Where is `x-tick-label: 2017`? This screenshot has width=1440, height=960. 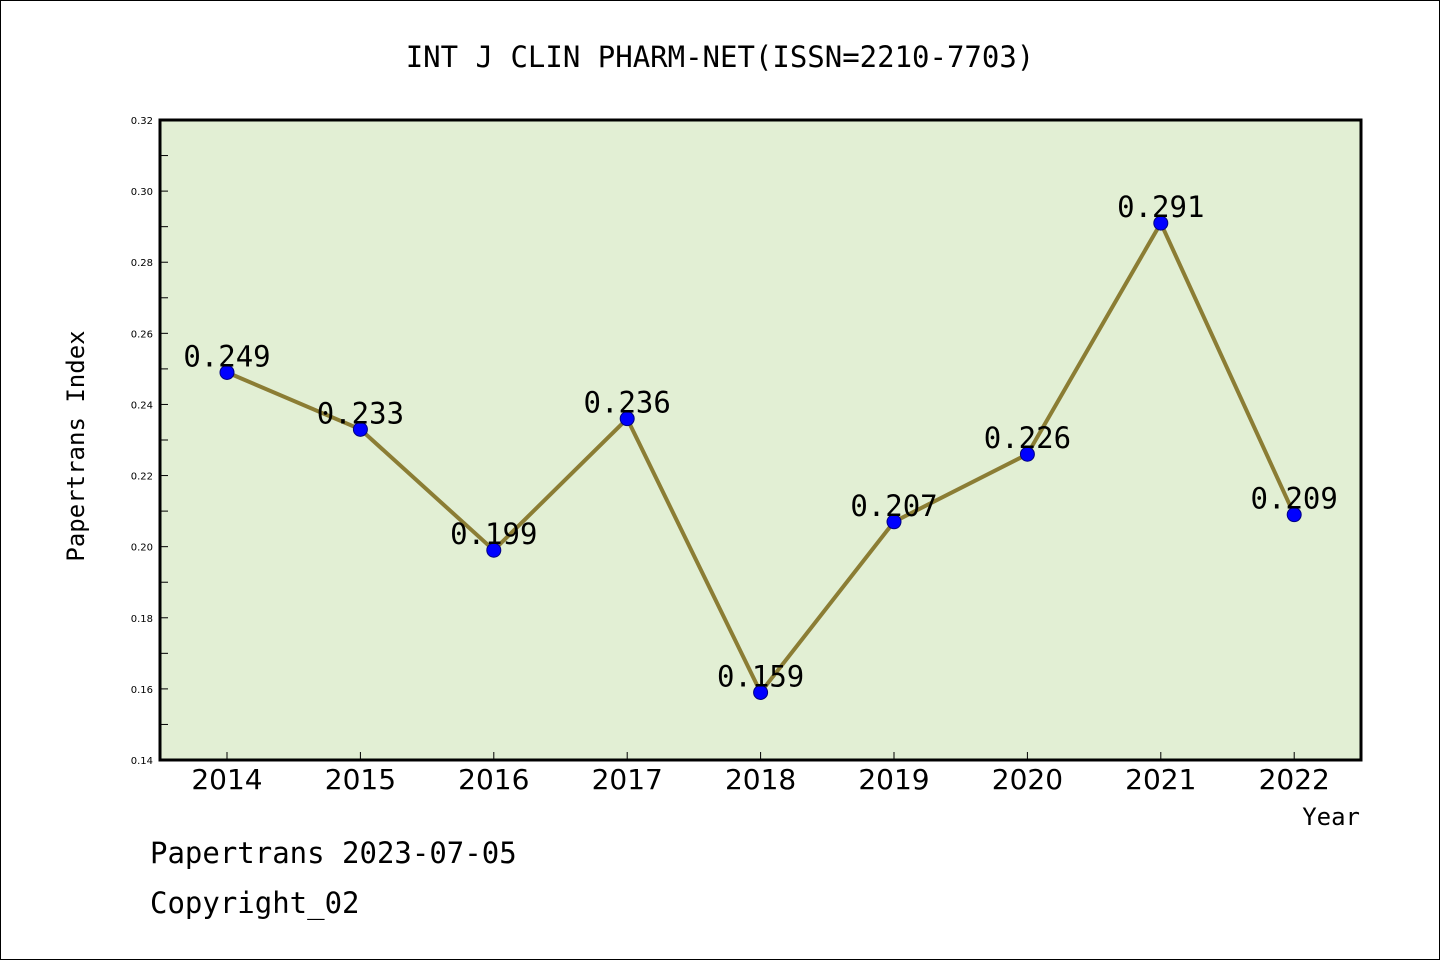 x-tick-label: 2017 is located at coordinates (627, 779).